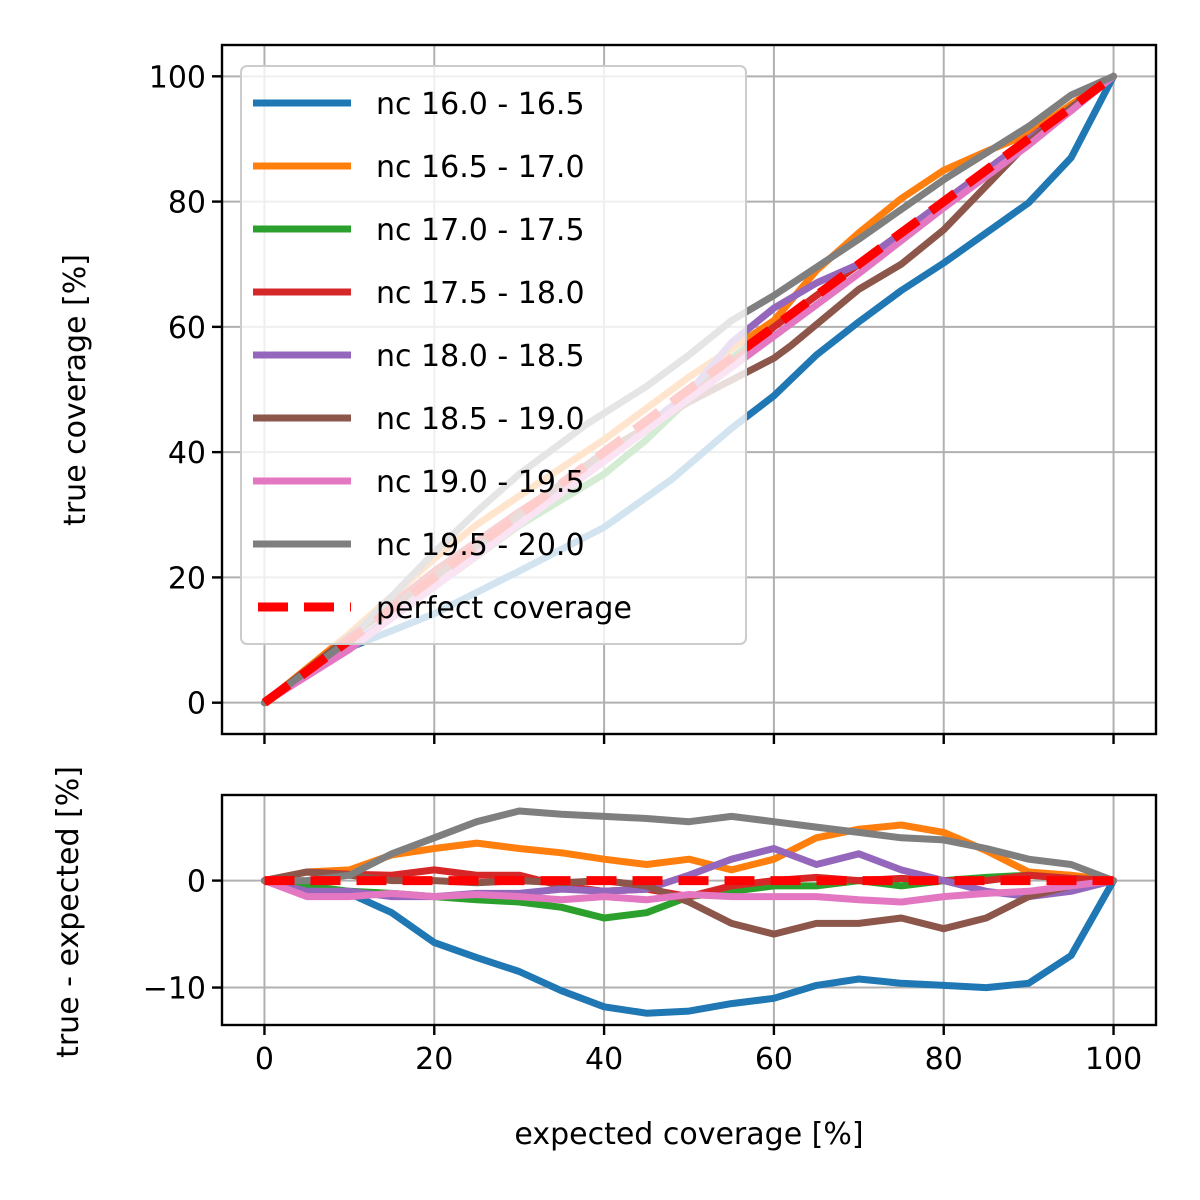  What do you see at coordinates (480, 482) in the screenshot?
I see `legend-label: nc 19.0 - 19.5` at bounding box center [480, 482].